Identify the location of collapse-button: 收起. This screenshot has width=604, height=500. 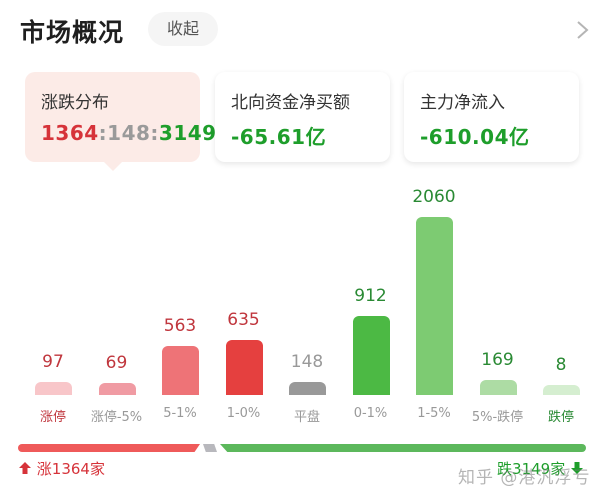
(183, 29).